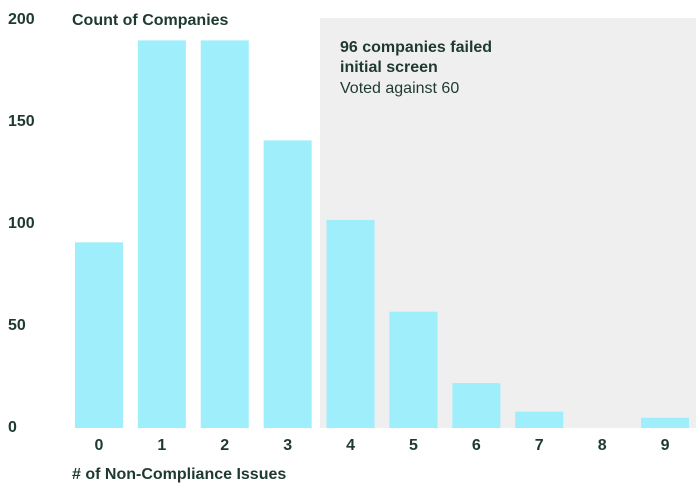 The width and height of the screenshot is (696, 489). I want to click on x-tick-label: 8, so click(602, 445).